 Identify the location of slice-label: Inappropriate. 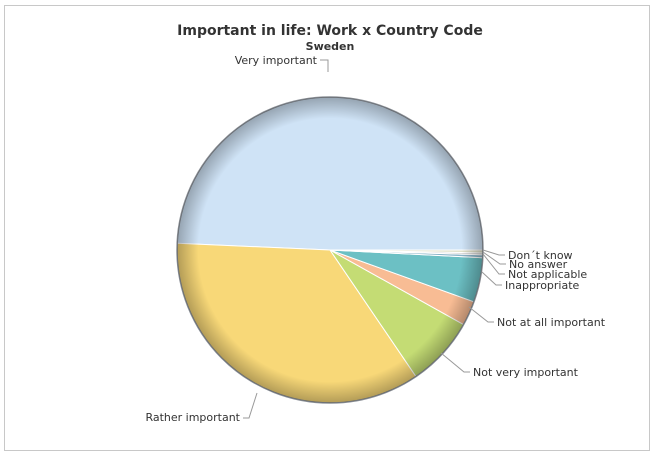
(542, 285).